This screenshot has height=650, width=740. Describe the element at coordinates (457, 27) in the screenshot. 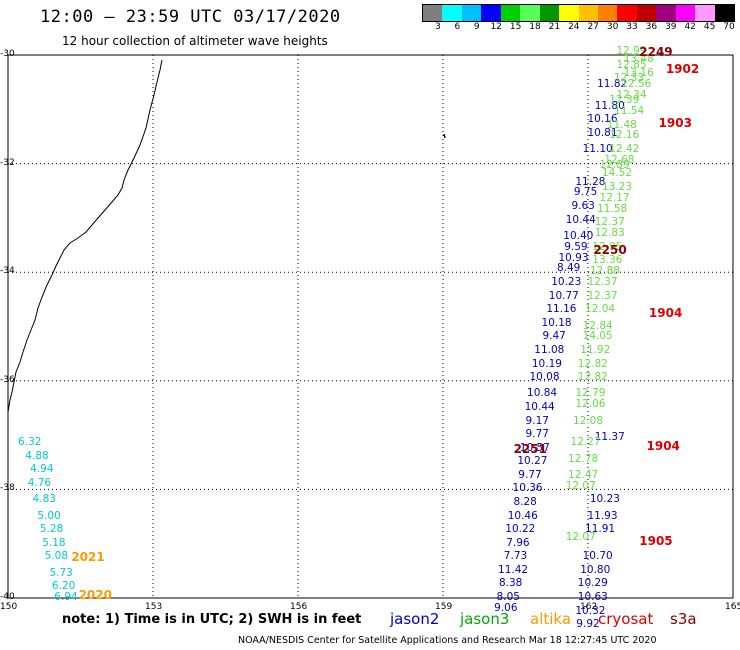

I see `legend-tick-label: 6` at that location.